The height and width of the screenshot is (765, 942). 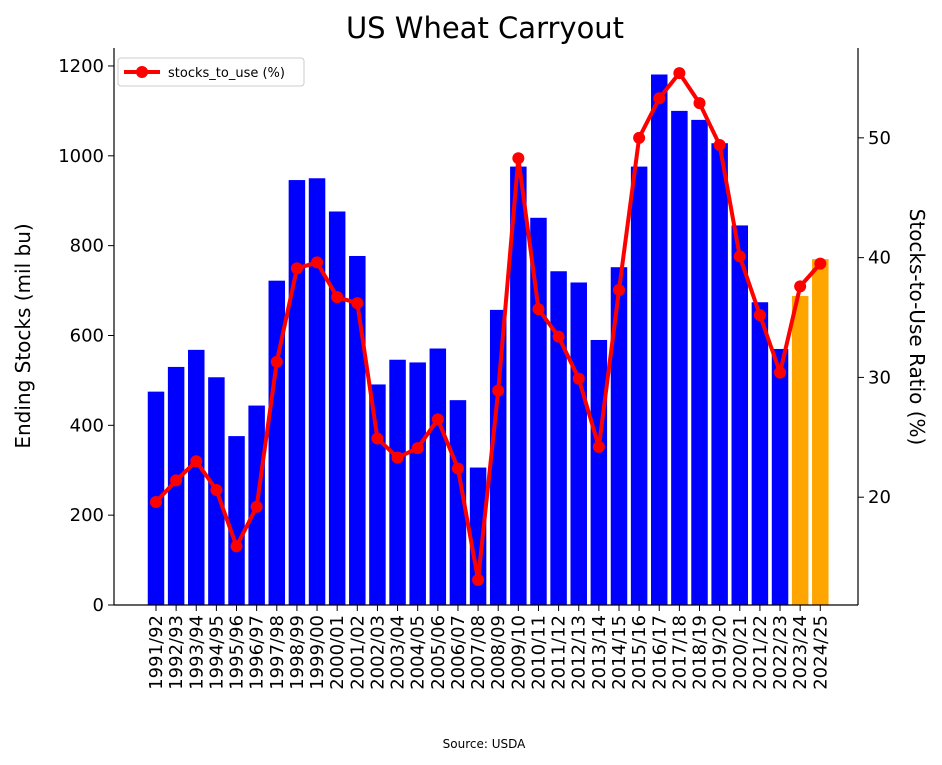 What do you see at coordinates (216, 652) in the screenshot?
I see `x-tick-label: 1994/95` at bounding box center [216, 652].